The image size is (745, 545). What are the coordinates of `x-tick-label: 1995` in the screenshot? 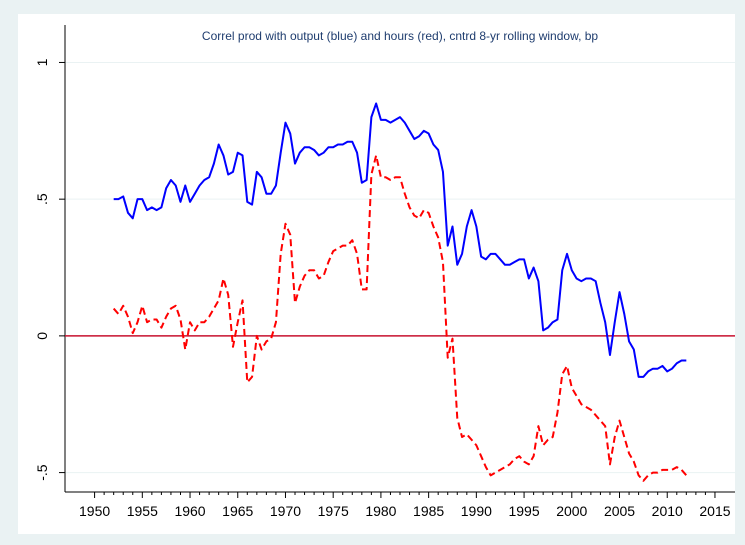 It's located at (523, 511).